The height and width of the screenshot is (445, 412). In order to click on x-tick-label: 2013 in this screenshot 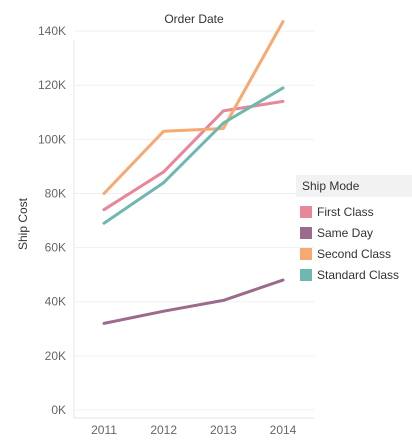, I will do `click(223, 430)`.